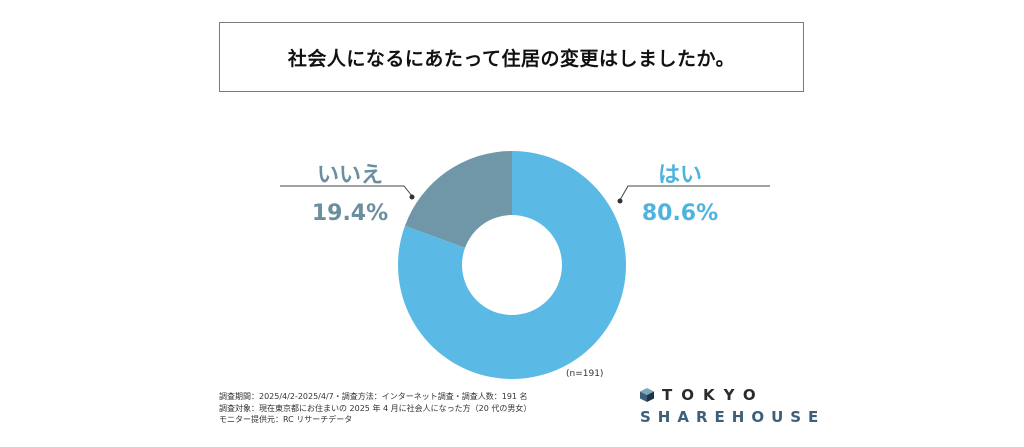 This screenshot has width=1024, height=447. I want to click on slice-label-no: いいえ 19.4%, so click(350, 191).